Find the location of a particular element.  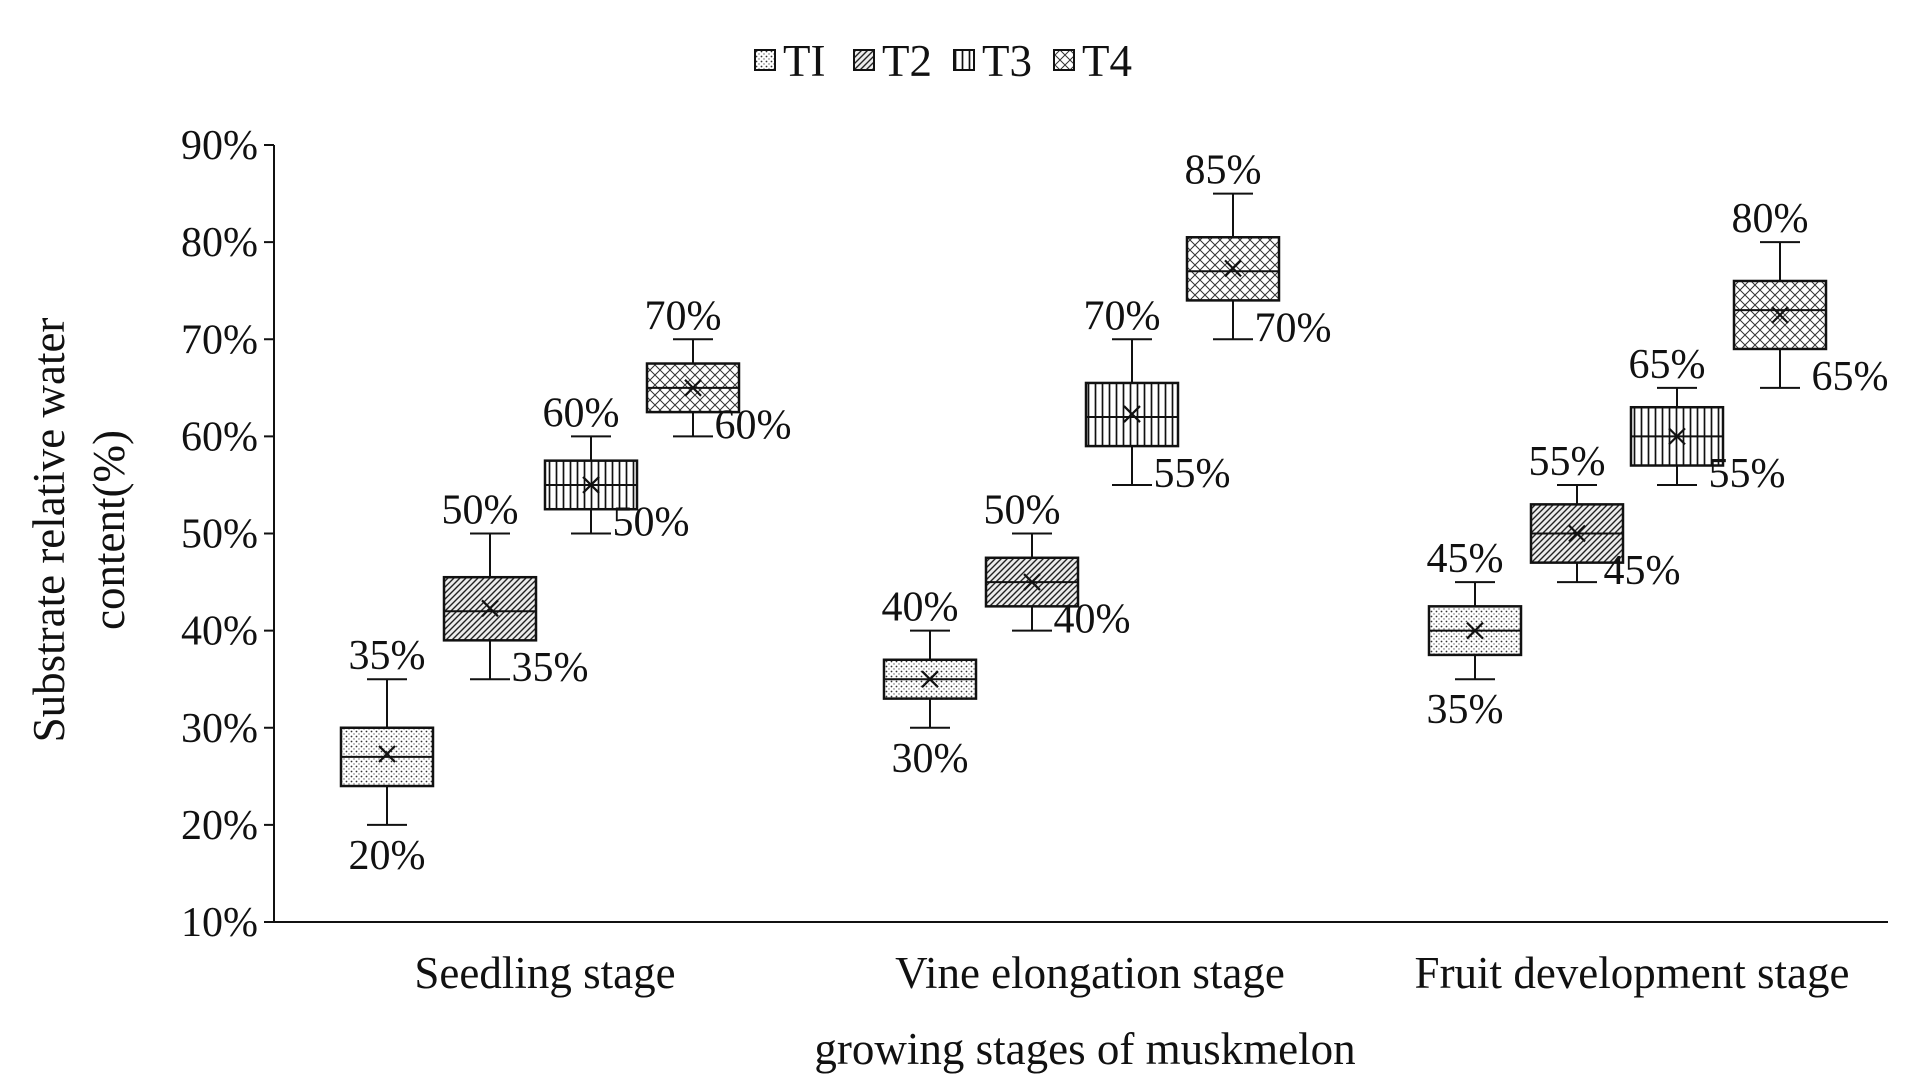

max-label: 40% is located at coordinates (920, 608).